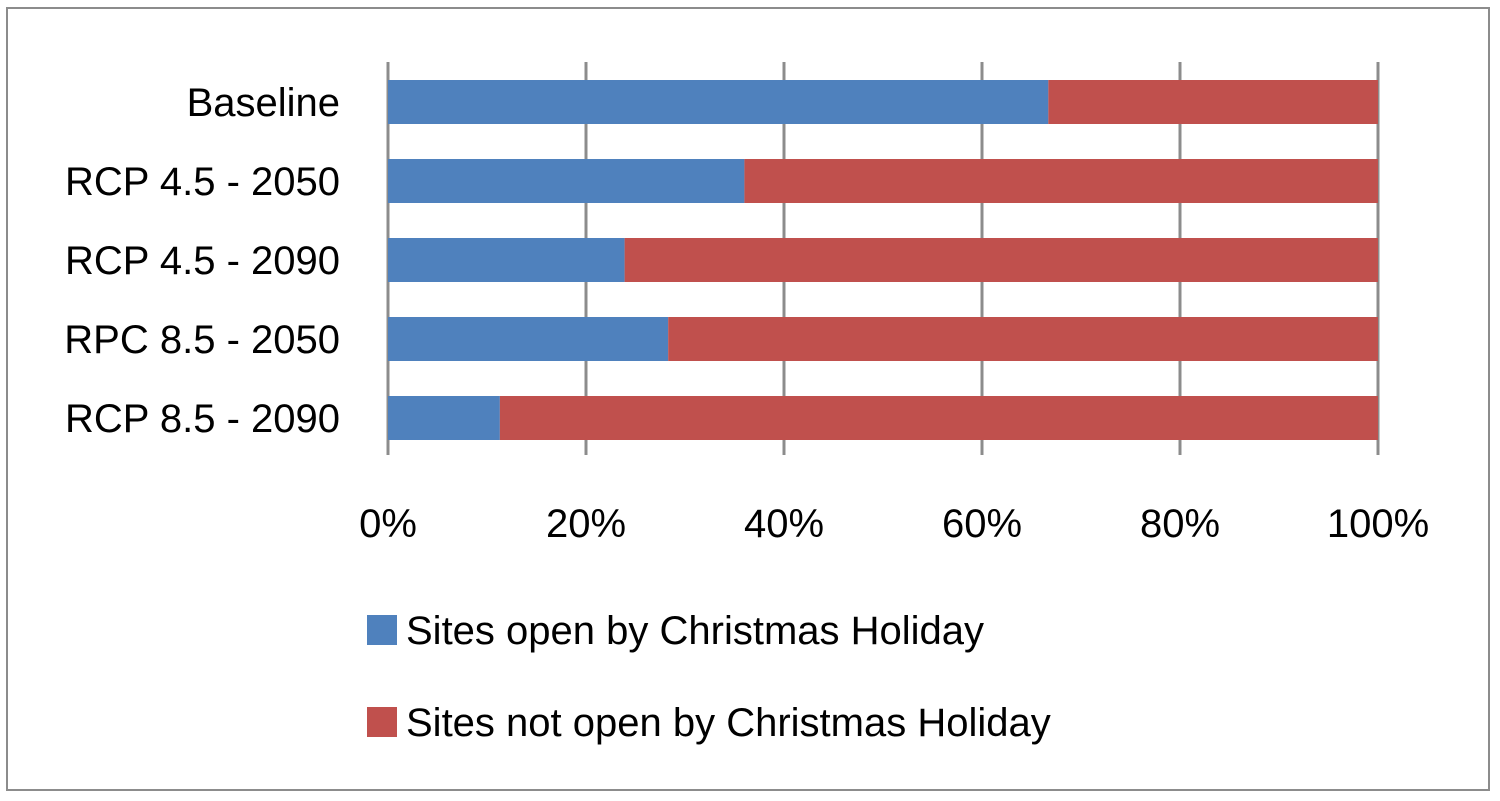 The height and width of the screenshot is (801, 1500). What do you see at coordinates (1378, 524) in the screenshot?
I see `x-tick-label: 100%` at bounding box center [1378, 524].